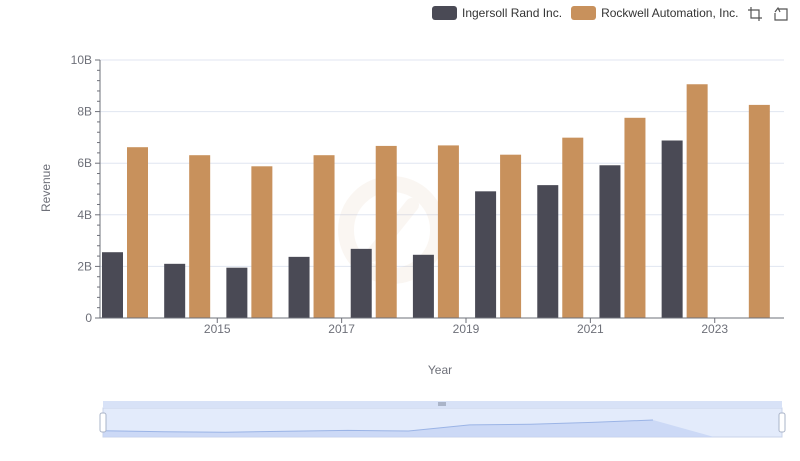 Image resolution: width=800 pixels, height=461 pixels. Describe the element at coordinates (440, 370) in the screenshot. I see `x-axis-title: Year` at that location.